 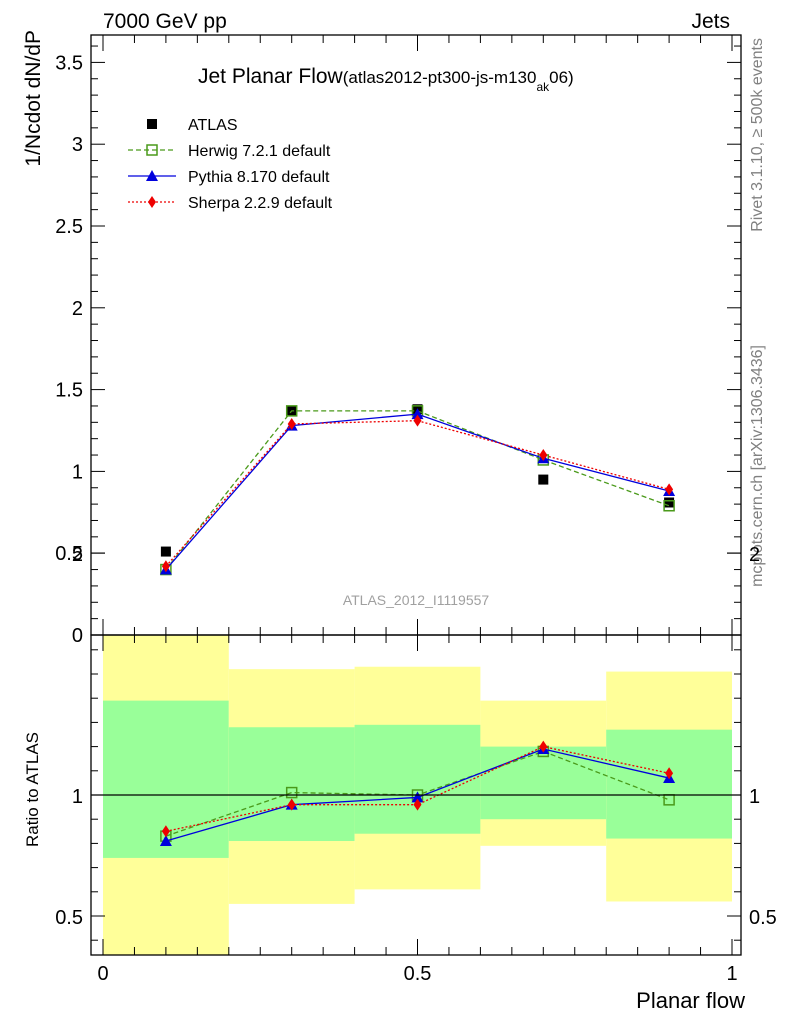 What do you see at coordinates (77, 636) in the screenshot?
I see `main-ytick-label: 0` at bounding box center [77, 636].